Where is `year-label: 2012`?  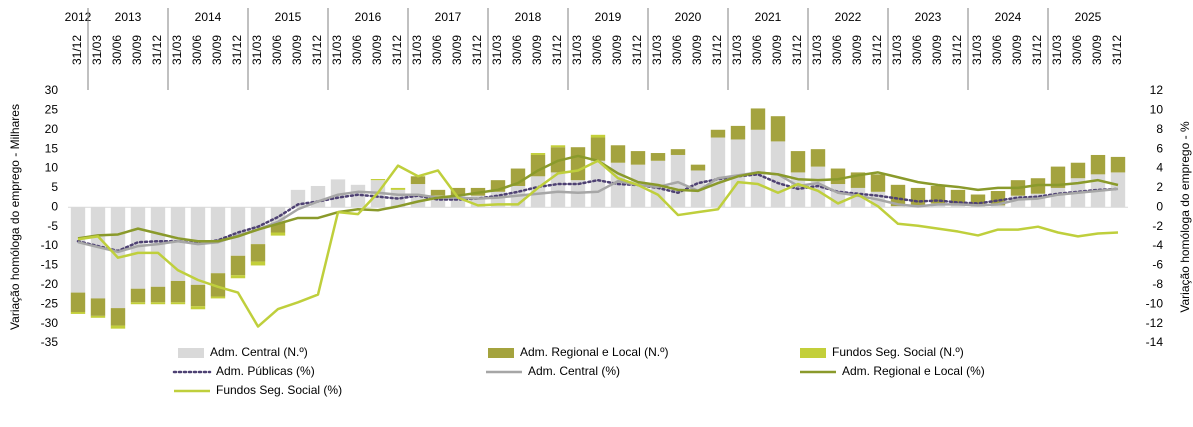
year-label: 2012 is located at coordinates (78, 17).